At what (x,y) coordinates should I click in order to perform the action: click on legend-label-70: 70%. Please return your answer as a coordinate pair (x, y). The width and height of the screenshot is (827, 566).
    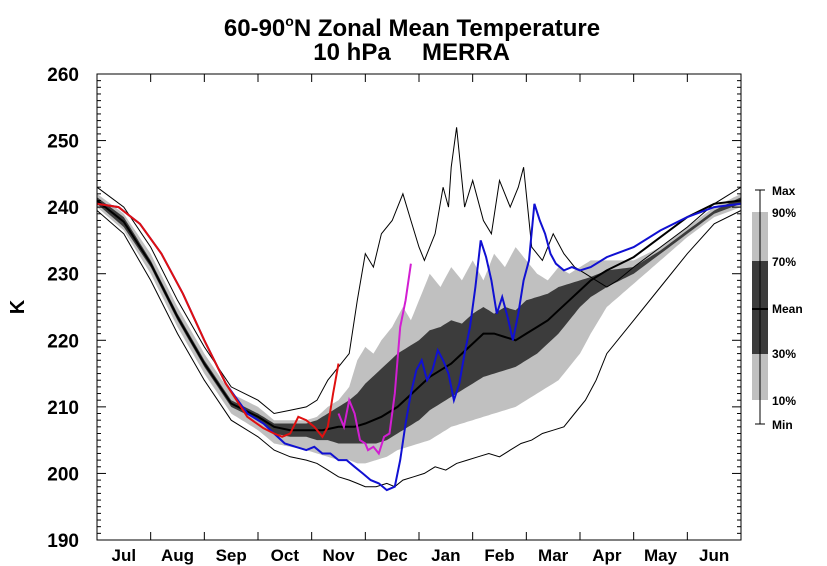
    Looking at the image, I should click on (784, 262).